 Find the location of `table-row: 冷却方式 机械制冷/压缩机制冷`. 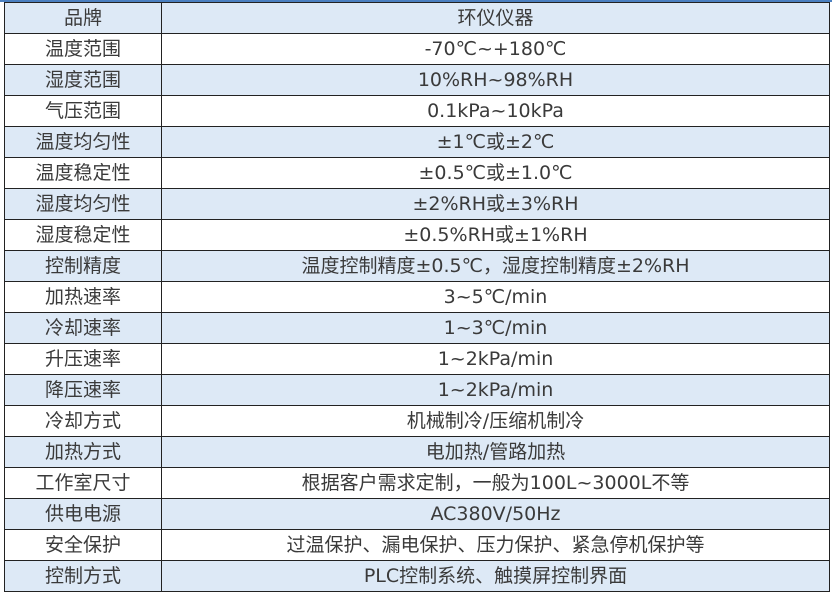

table-row: 冷却方式 机械制冷/压缩机制冷 is located at coordinates (417, 421).